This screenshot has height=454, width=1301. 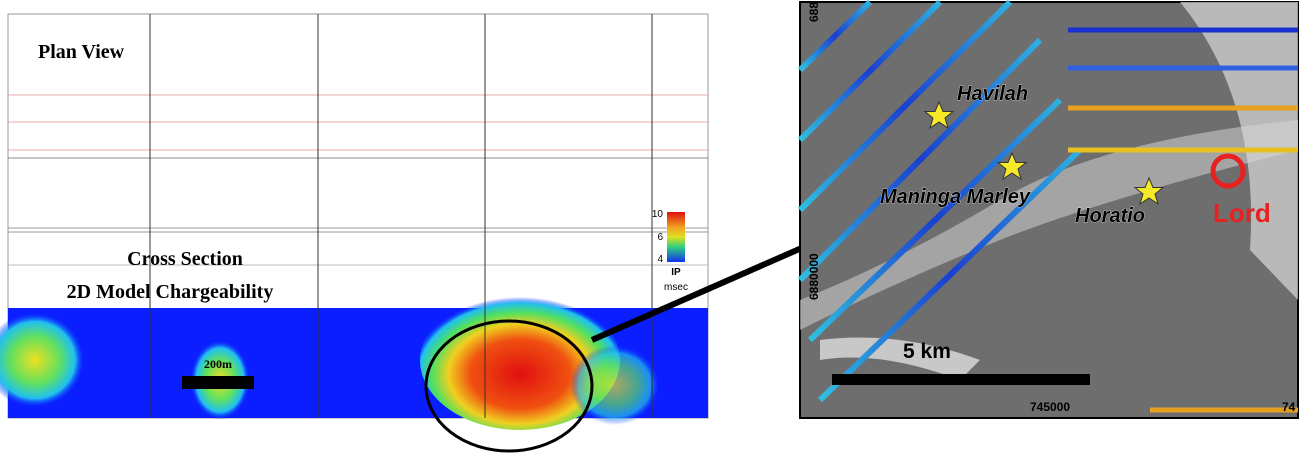 I want to click on plan-title: Plan View, so click(x=81, y=52).